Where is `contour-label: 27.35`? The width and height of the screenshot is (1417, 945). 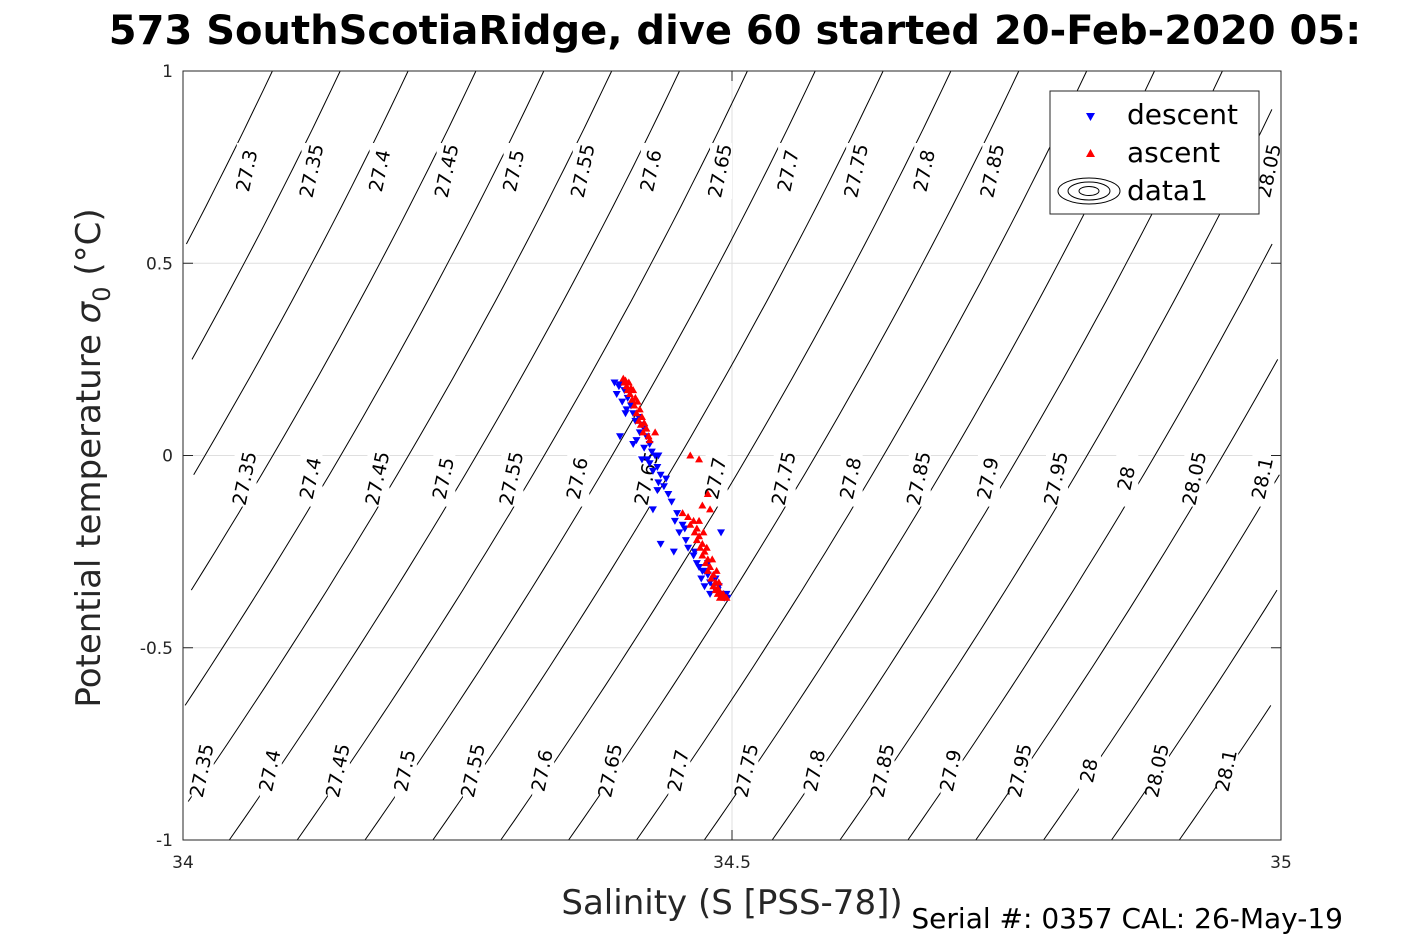 contour-label: 27.35 is located at coordinates (312, 171).